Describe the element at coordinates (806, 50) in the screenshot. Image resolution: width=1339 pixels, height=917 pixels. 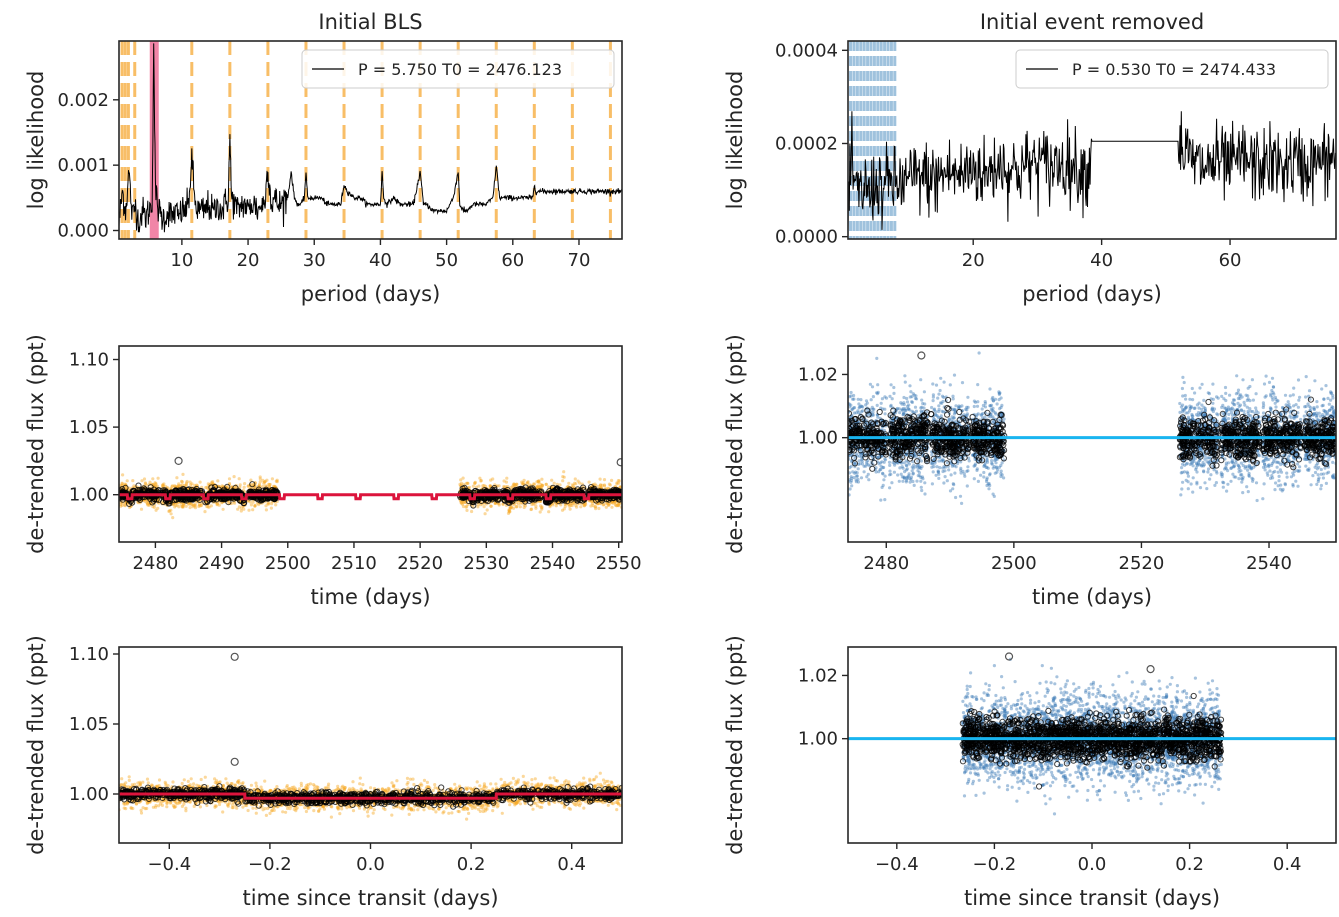
I see `y-tick-label: 0.0004` at that location.